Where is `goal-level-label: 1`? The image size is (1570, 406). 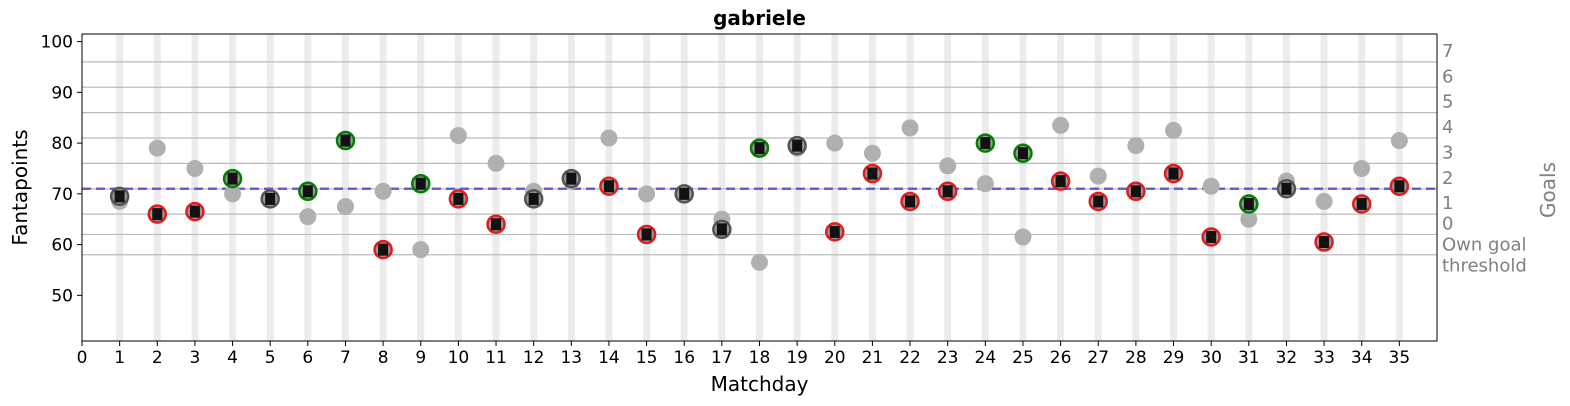
goal-level-label: 1 is located at coordinates (1447, 203).